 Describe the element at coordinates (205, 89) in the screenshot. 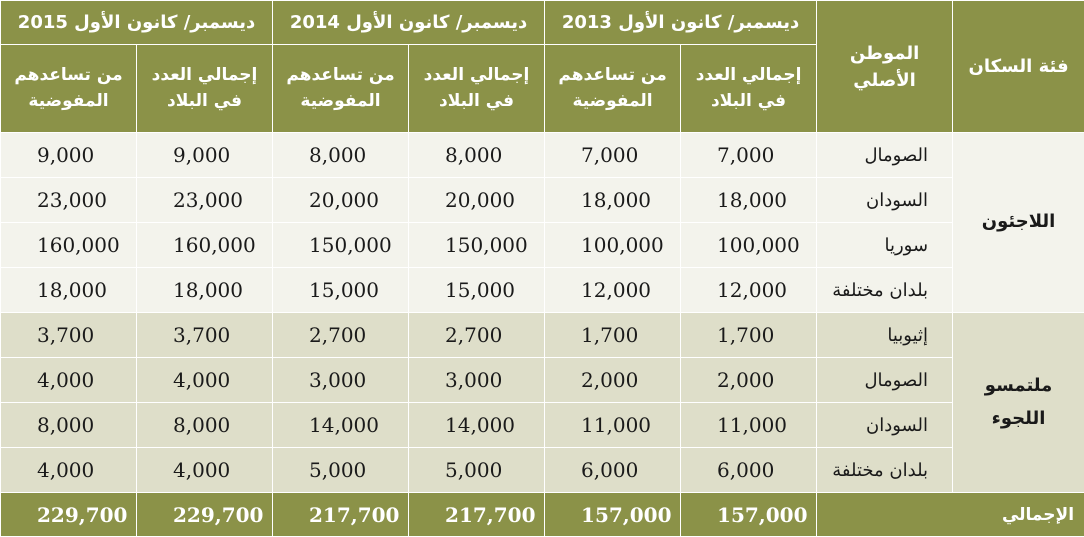

I see `header-2015-total: إجمالي العدد في البلاد` at that location.